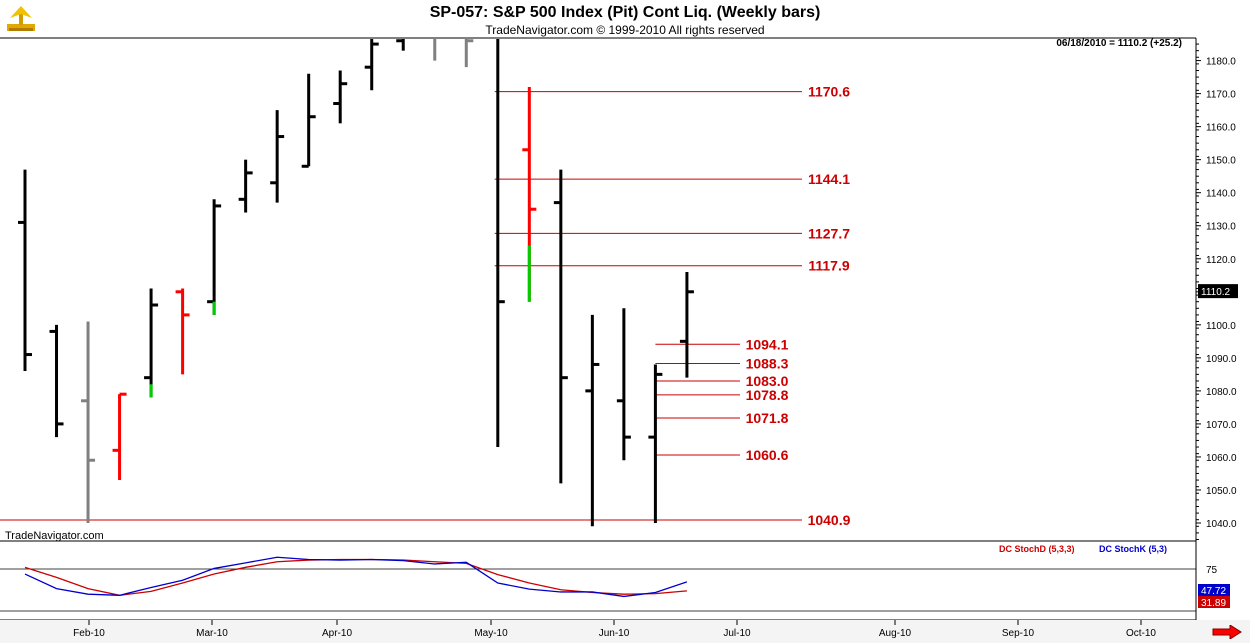  I want to click on y-tick-label: 1040.0, so click(1221, 524).